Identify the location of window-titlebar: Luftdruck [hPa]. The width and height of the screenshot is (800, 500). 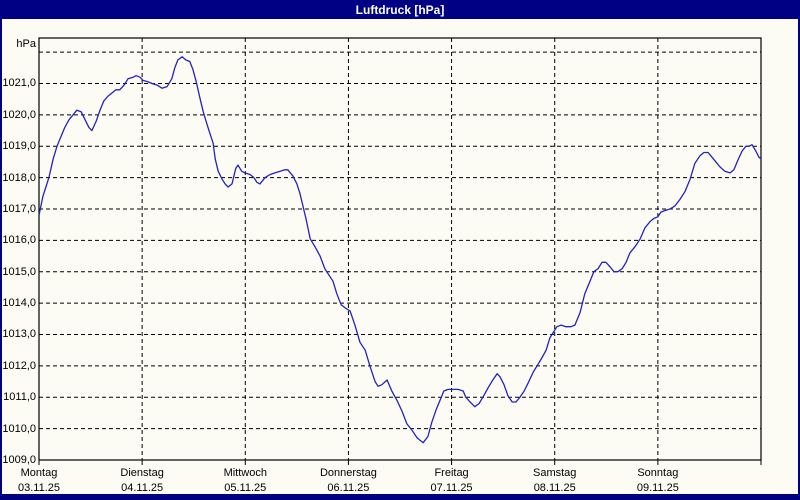
(400, 9).